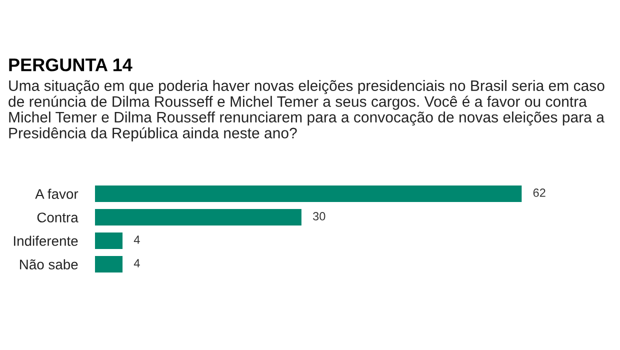 Image resolution: width=620 pixels, height=350 pixels. What do you see at coordinates (56, 193) in the screenshot?
I see `y-tick-label: A favor` at bounding box center [56, 193].